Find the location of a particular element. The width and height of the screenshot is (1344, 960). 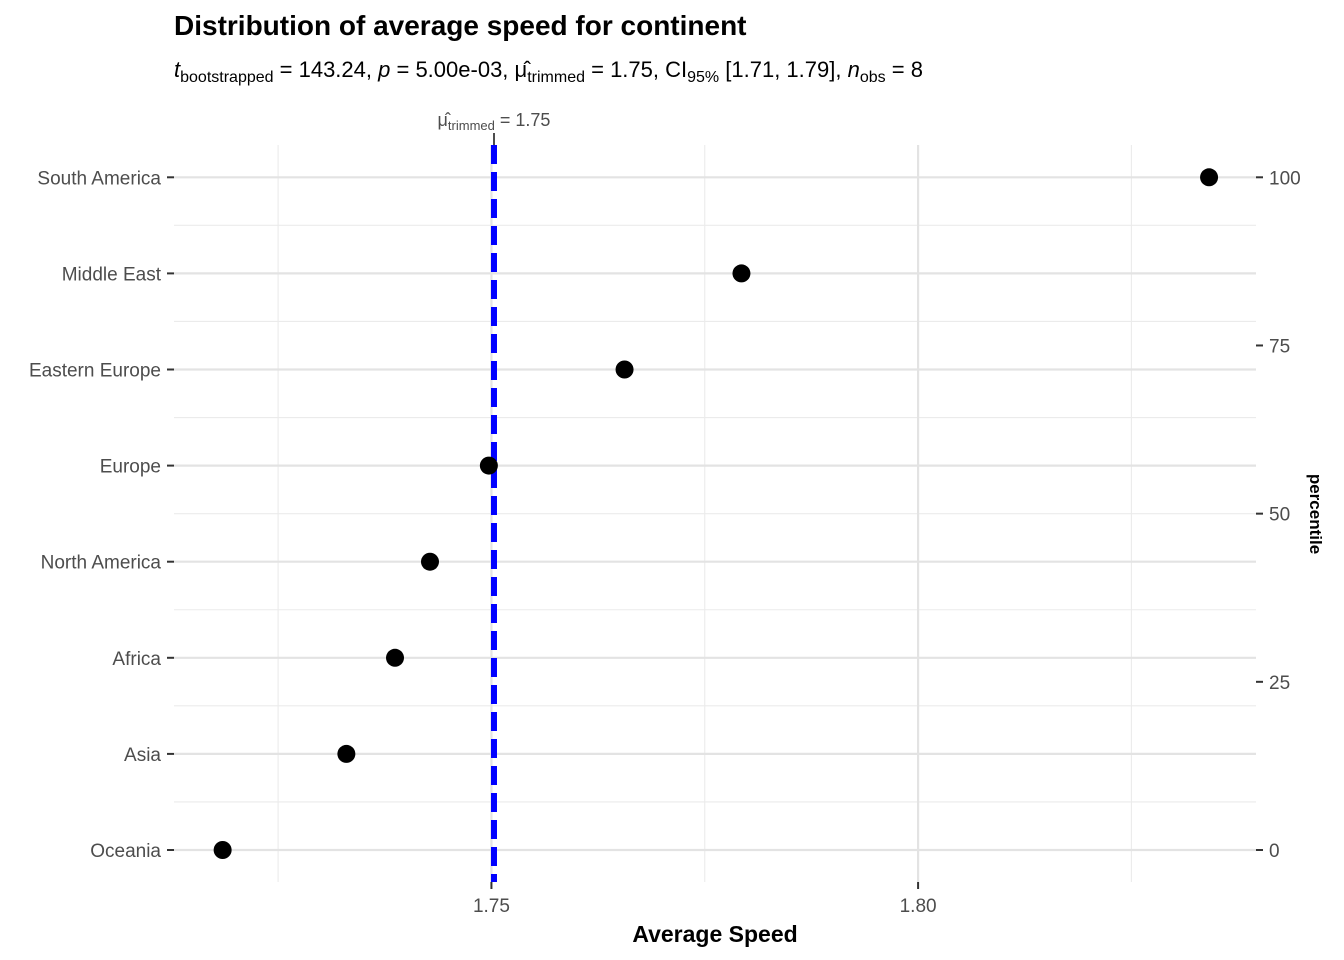

bottom-axis: 1.75 1.80 is located at coordinates (705, 899).